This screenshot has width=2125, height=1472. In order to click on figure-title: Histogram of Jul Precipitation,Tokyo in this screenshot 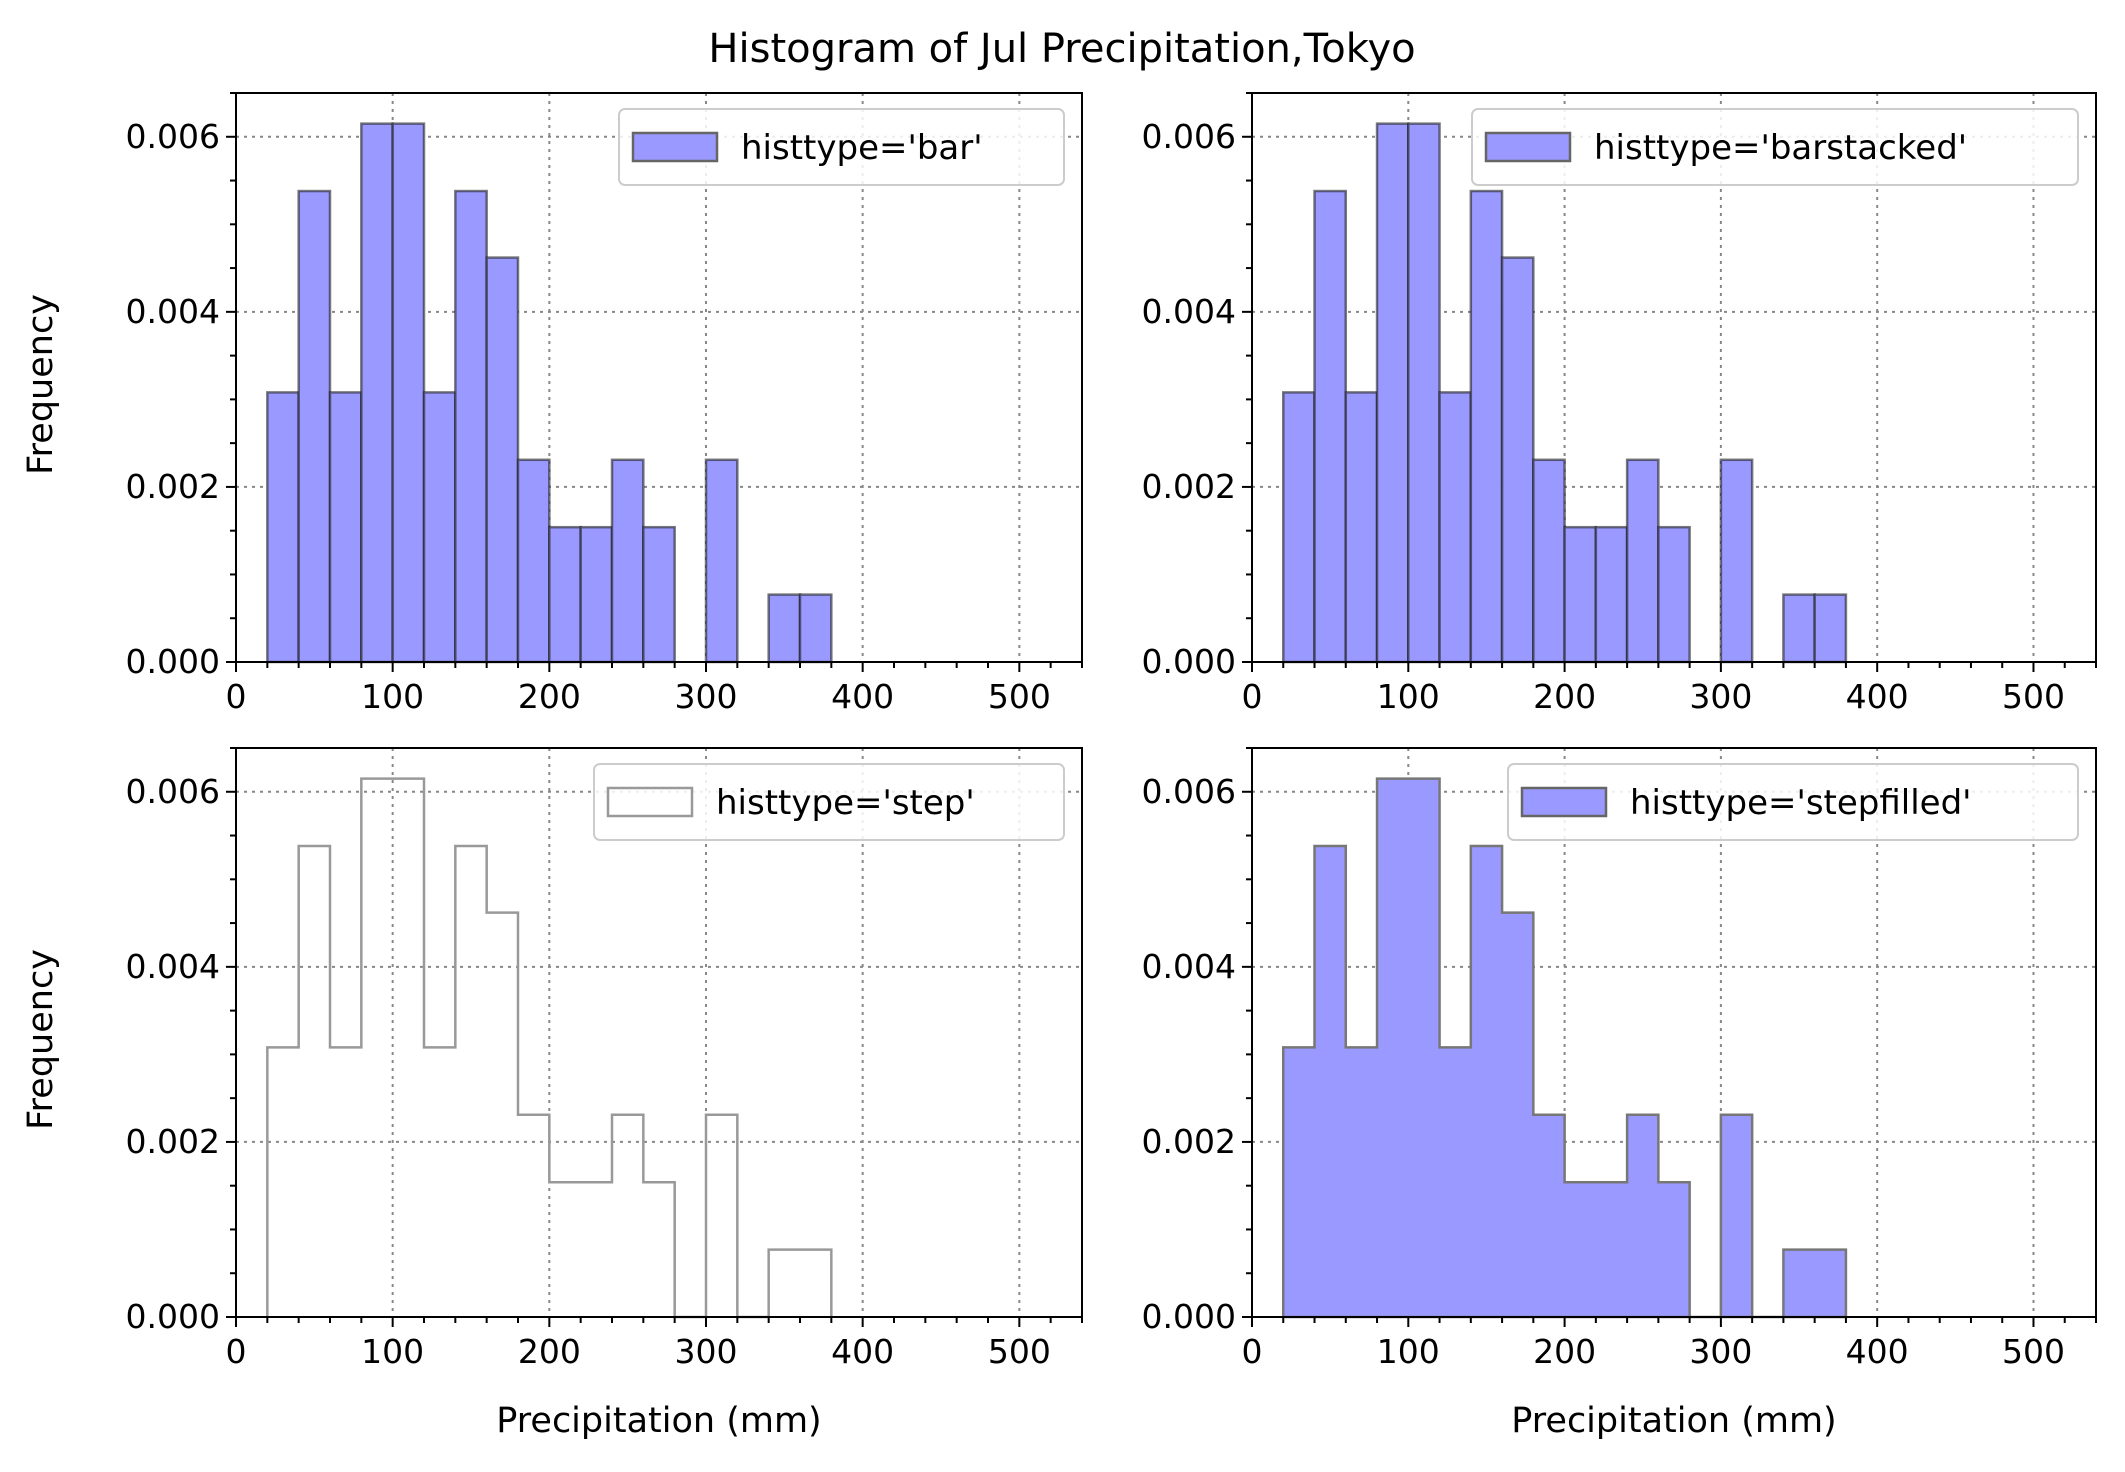, I will do `click(1061, 49)`.